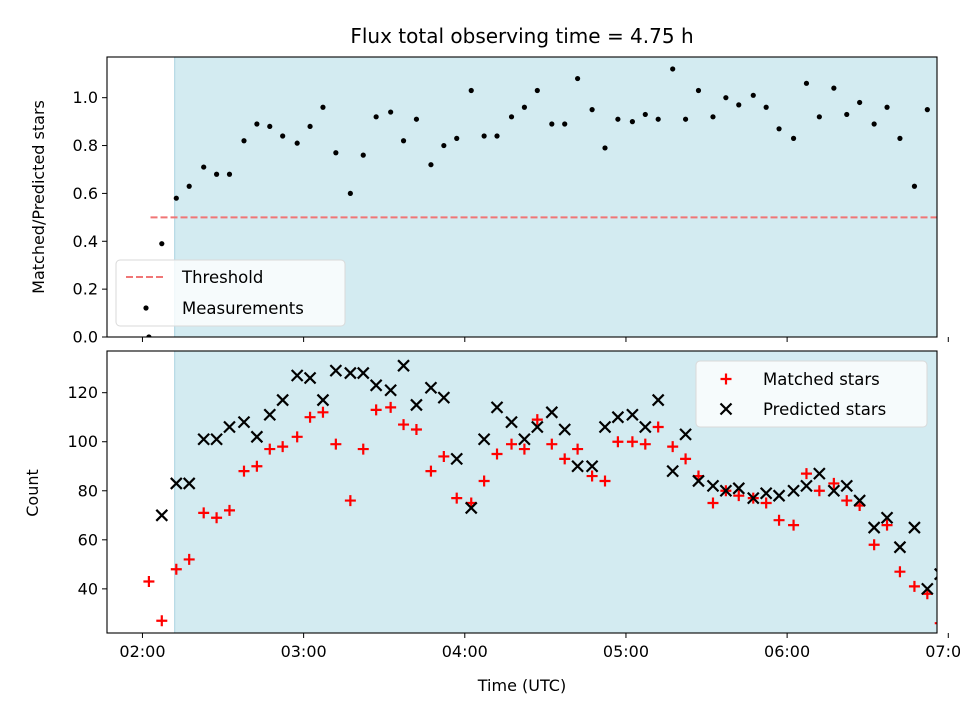 This screenshot has width=960, height=724. I want to click on top-y-tick-label: 0.2, so click(85, 289).